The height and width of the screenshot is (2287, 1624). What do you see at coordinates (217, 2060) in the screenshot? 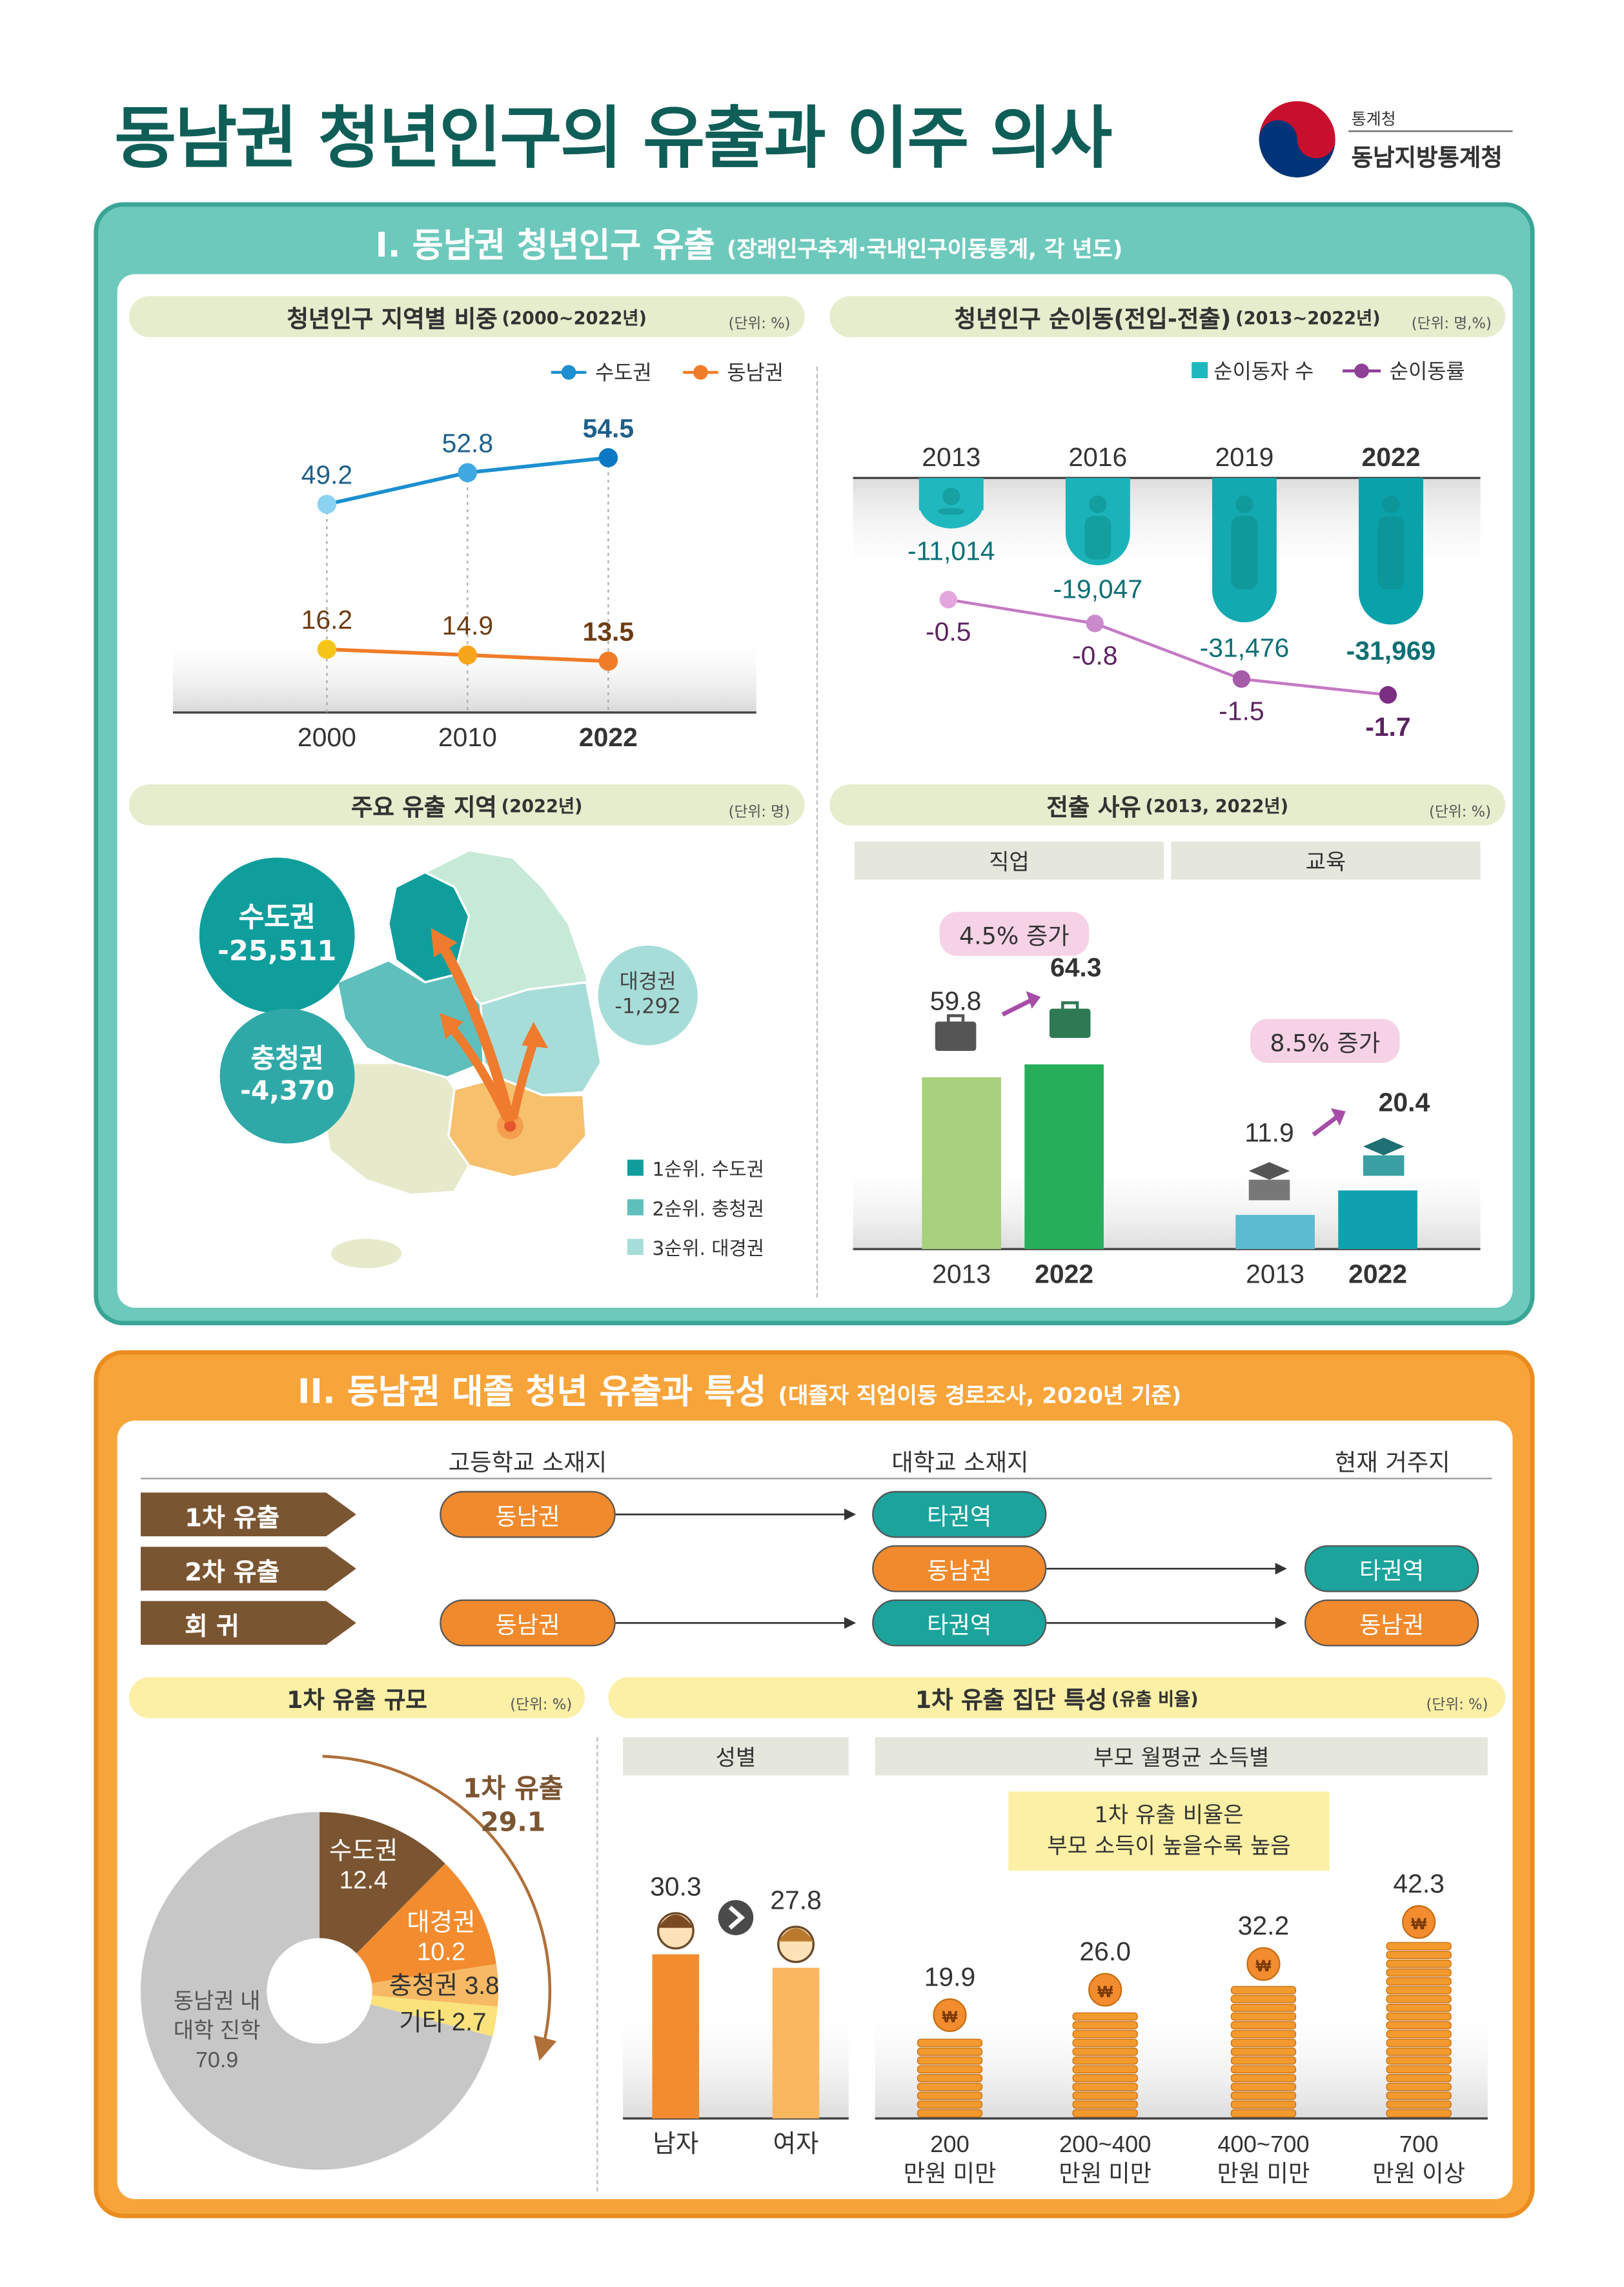
I see `pie-label-4-2: 70.9` at bounding box center [217, 2060].